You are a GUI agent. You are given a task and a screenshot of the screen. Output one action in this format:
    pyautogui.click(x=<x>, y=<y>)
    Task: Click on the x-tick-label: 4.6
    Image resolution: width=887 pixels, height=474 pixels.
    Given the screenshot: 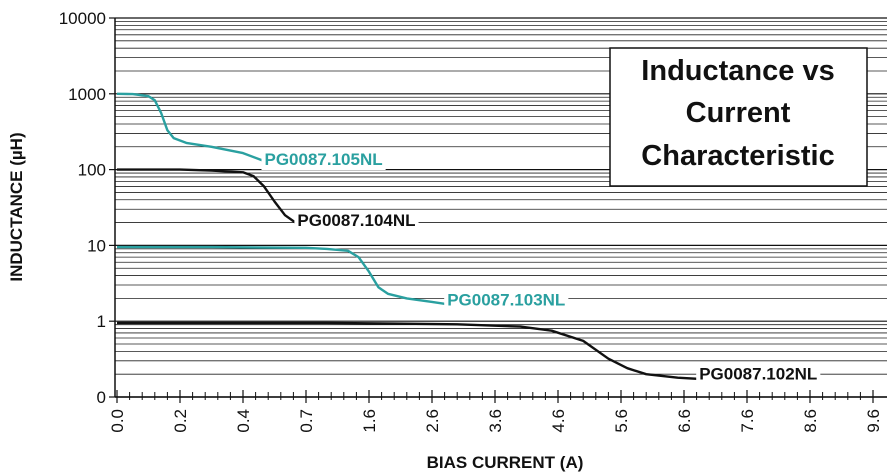 What is the action you would take?
    pyautogui.click(x=558, y=421)
    